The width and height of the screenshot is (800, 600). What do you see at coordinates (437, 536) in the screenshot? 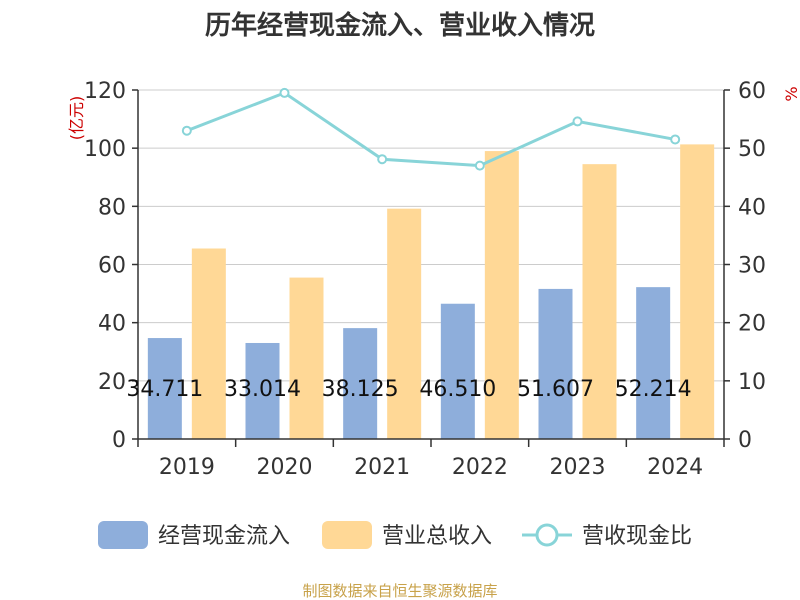
I see `legend-label-total-revenue: 营业总收入` at bounding box center [437, 536].